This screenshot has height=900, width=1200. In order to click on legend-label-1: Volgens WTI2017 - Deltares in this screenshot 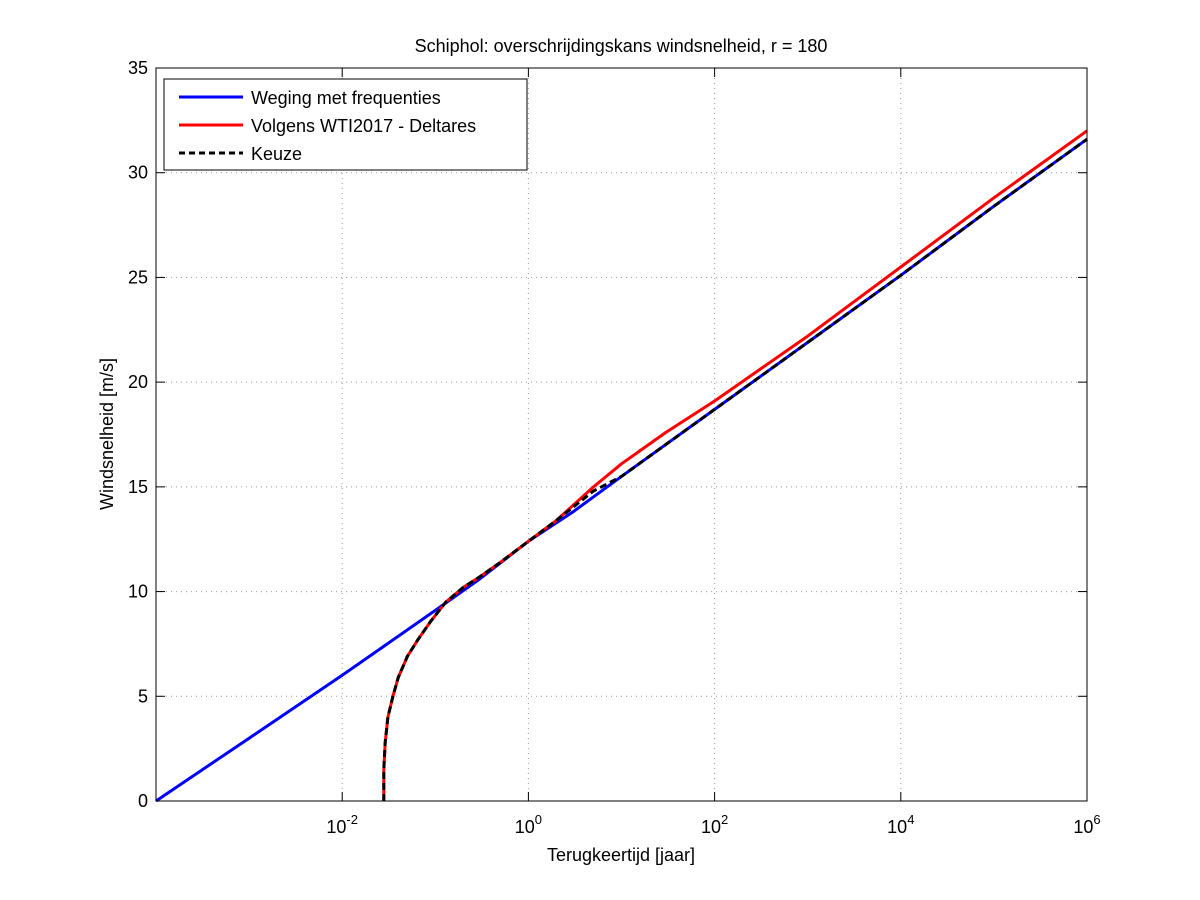, I will do `click(363, 126)`.